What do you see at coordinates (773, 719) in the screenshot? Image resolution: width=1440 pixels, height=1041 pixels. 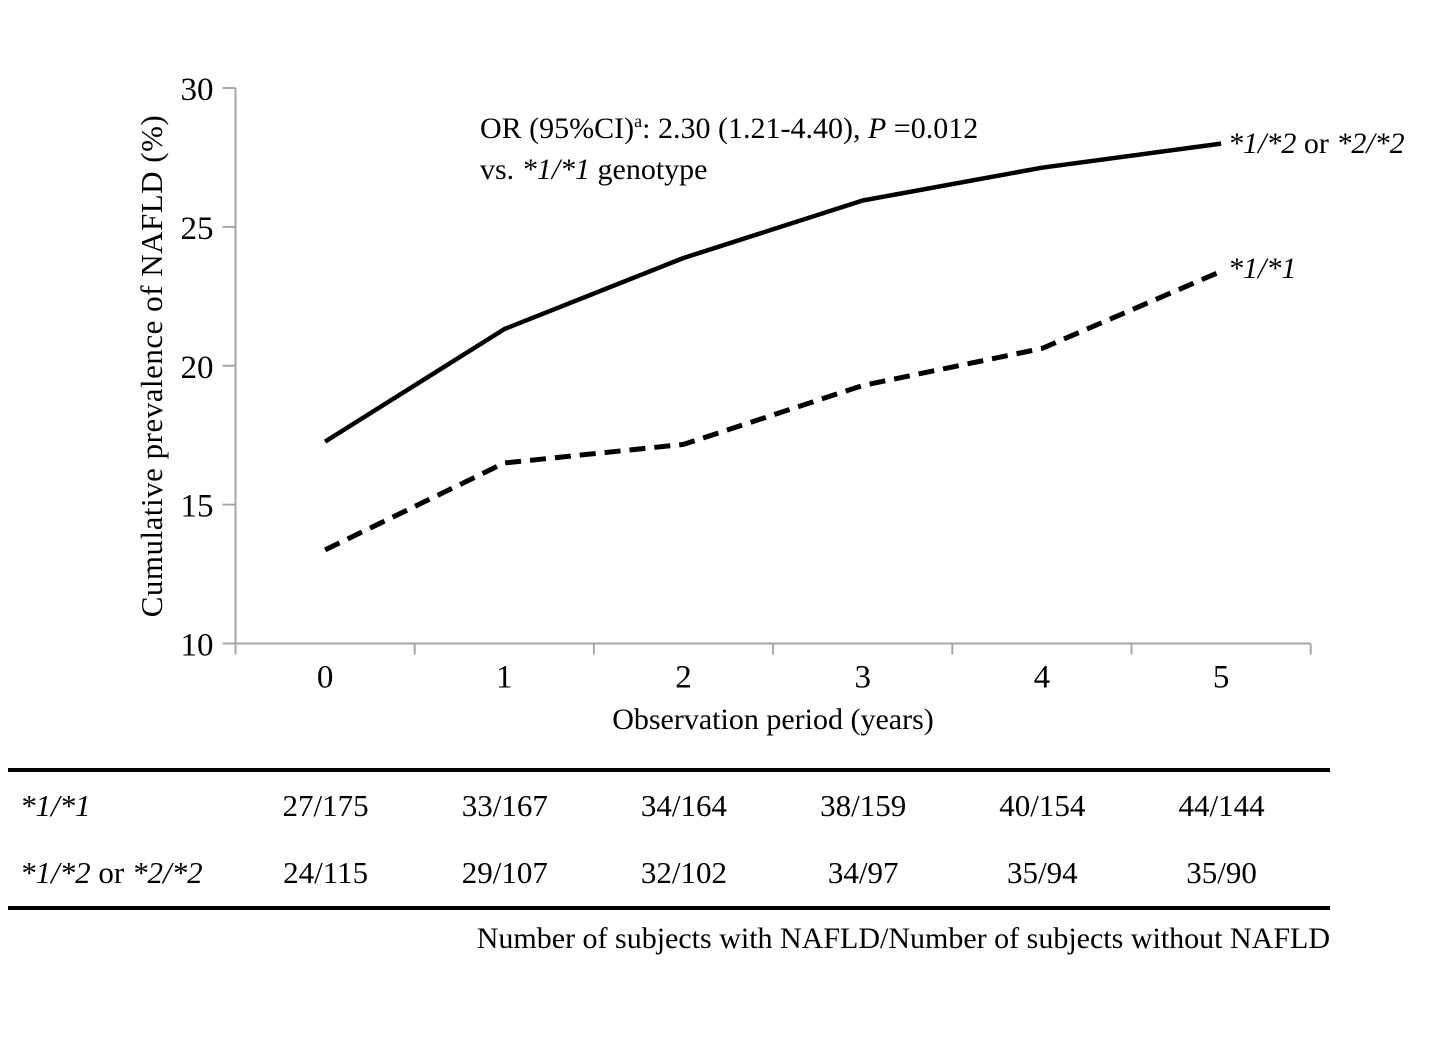 I see `x-axis-title: Observation period (years)` at bounding box center [773, 719].